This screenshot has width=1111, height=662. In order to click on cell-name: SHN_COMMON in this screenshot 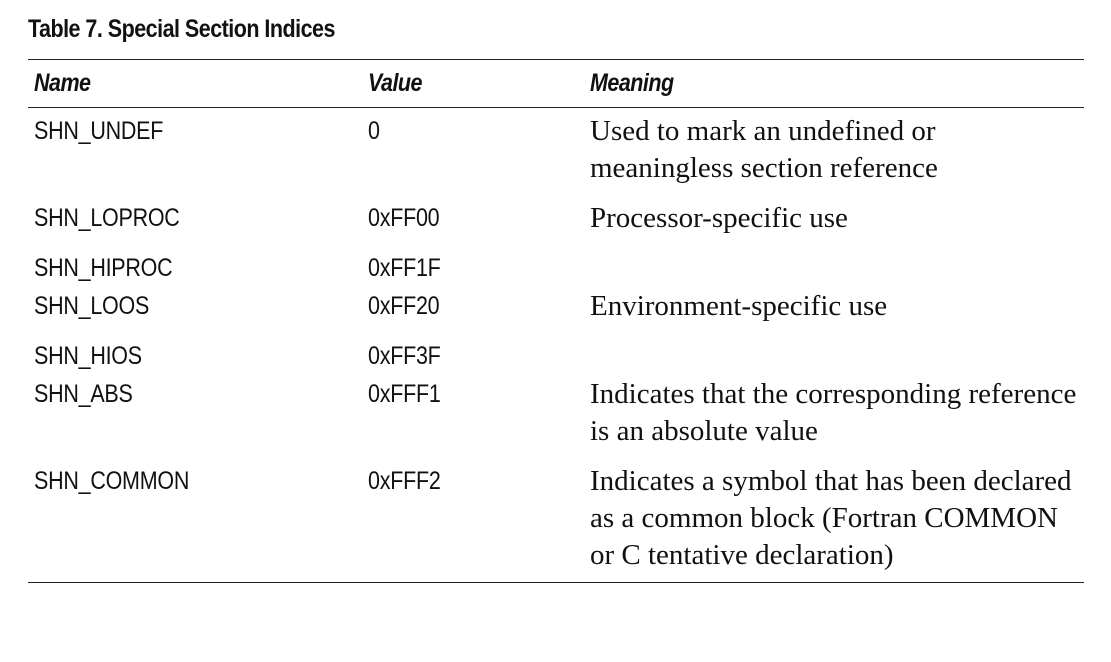, I will do `click(112, 481)`.